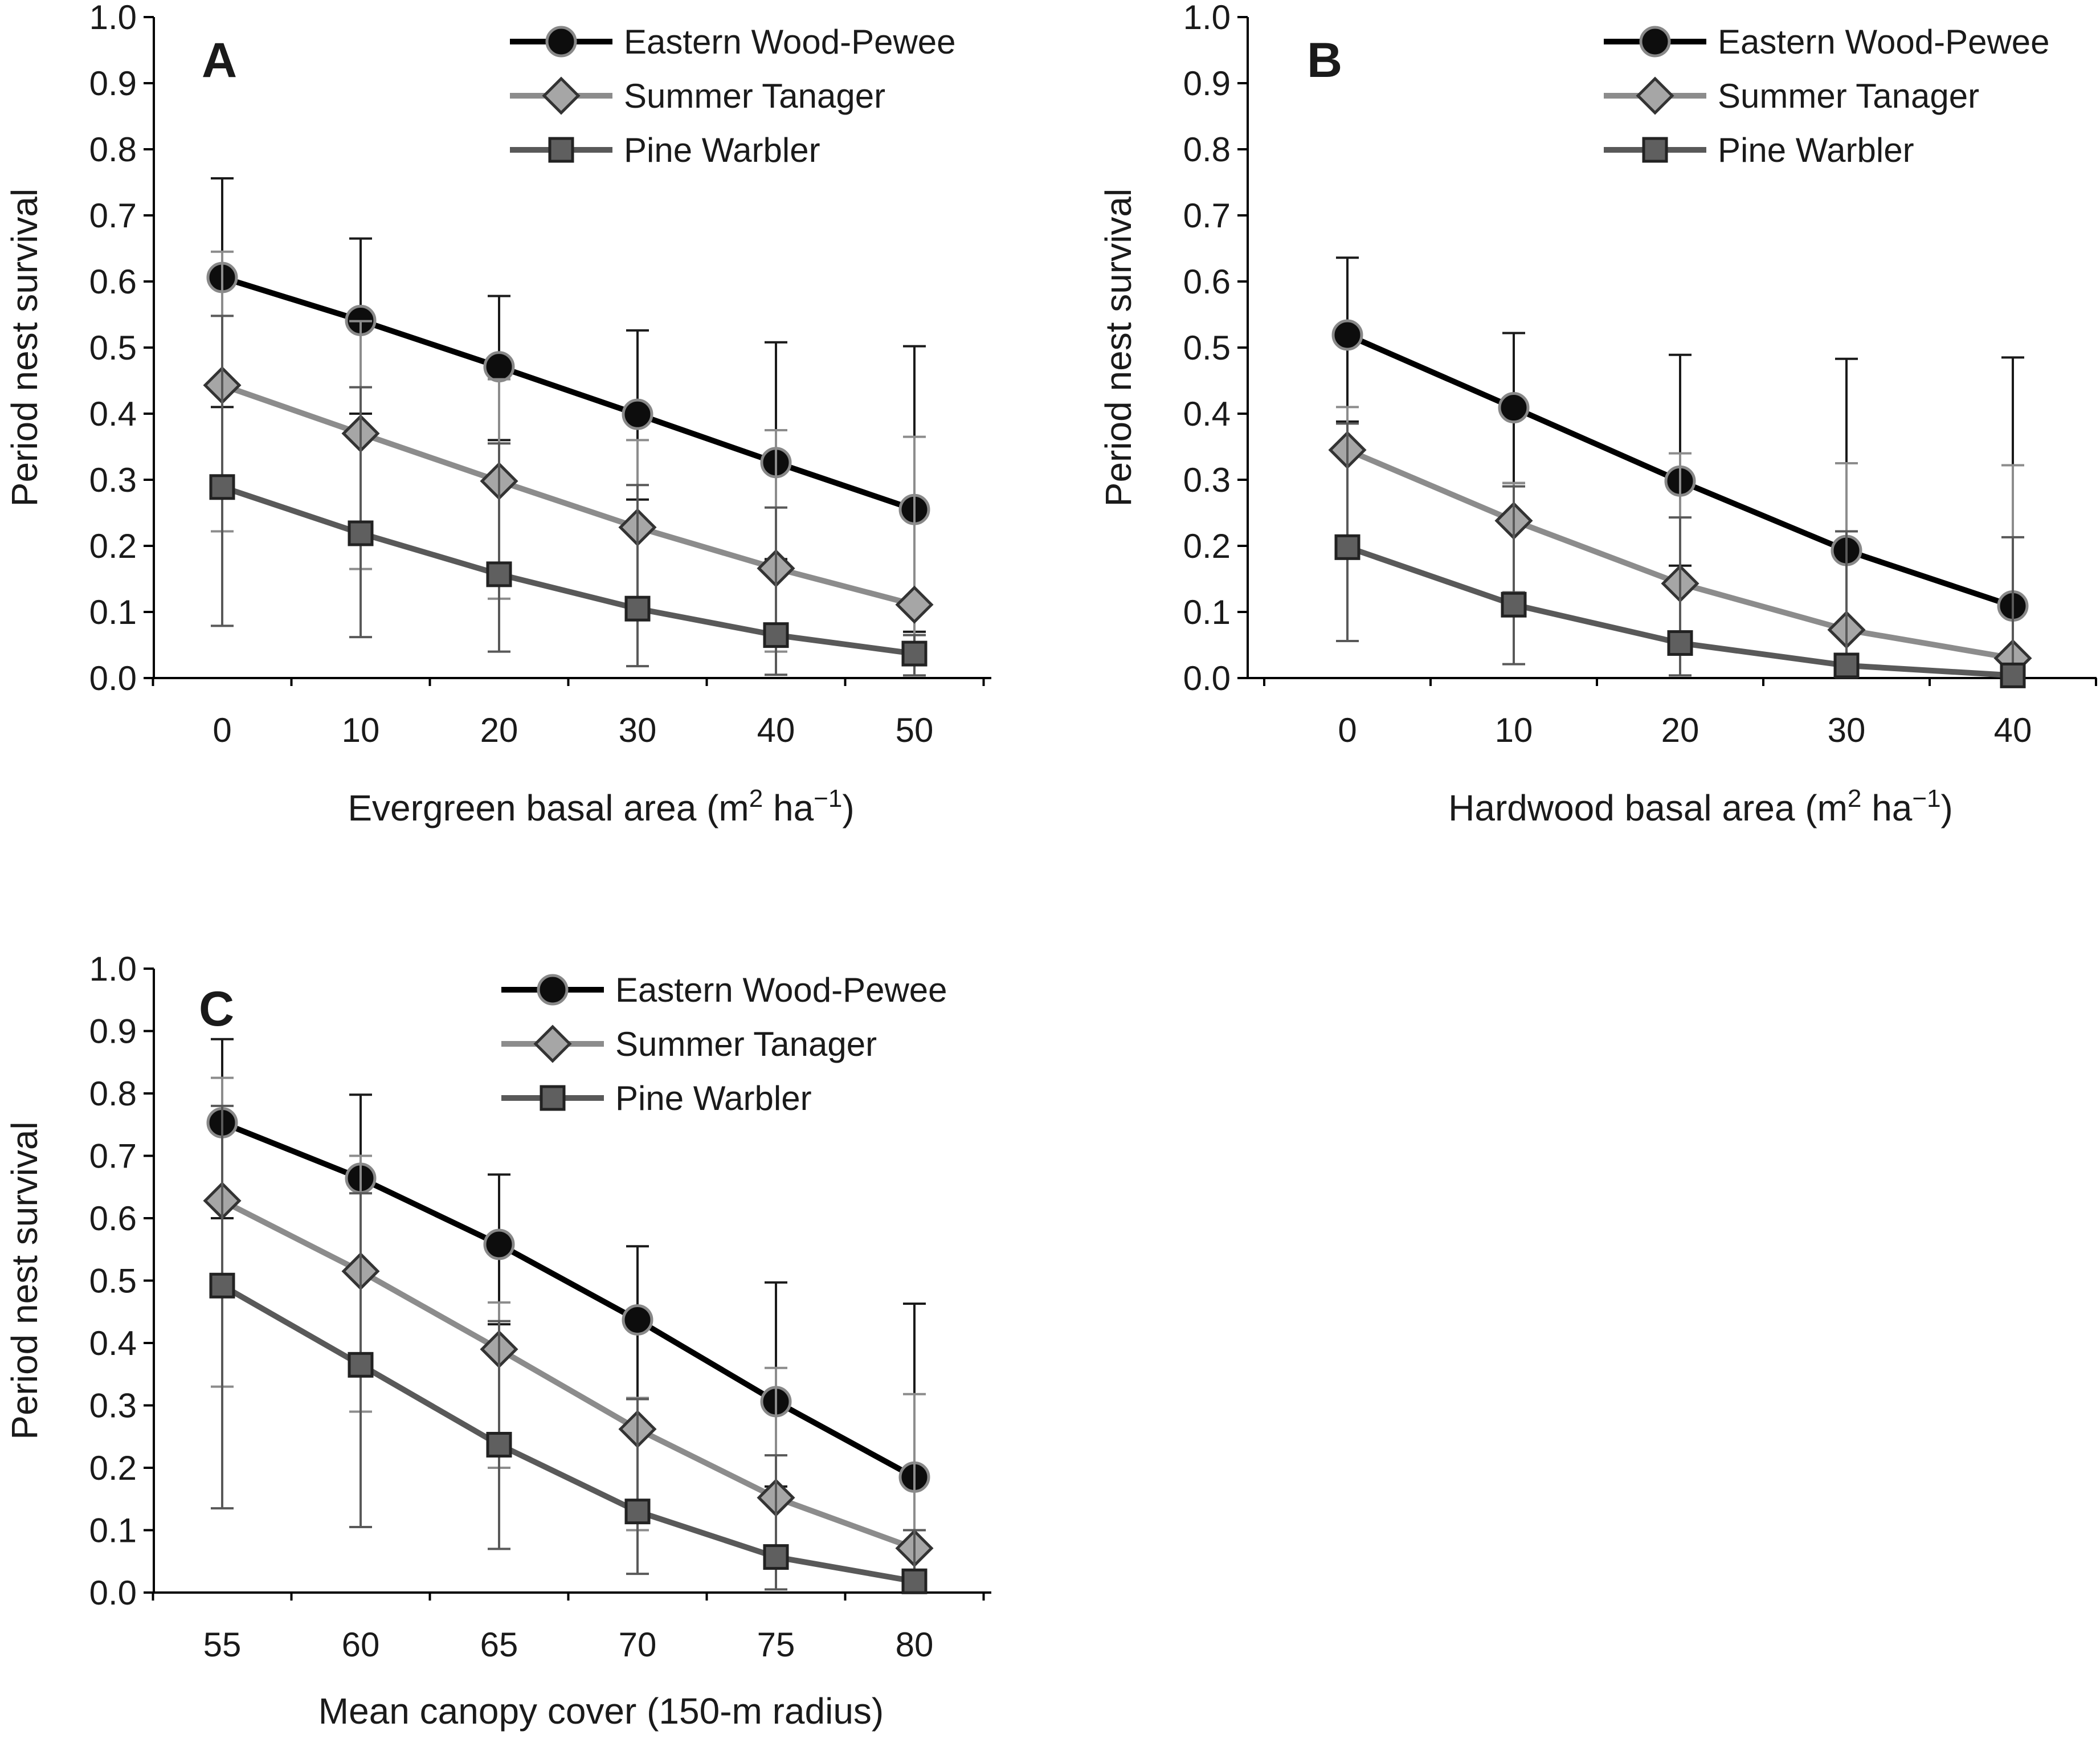 The width and height of the screenshot is (2100, 1739). Describe the element at coordinates (1207, 150) in the screenshot. I see `y-tick-label: 0.8` at that location.